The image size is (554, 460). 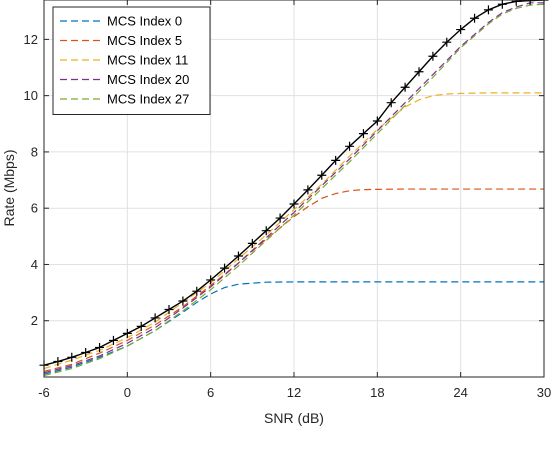 I want to click on x-tick-label: 18, so click(x=377, y=392).